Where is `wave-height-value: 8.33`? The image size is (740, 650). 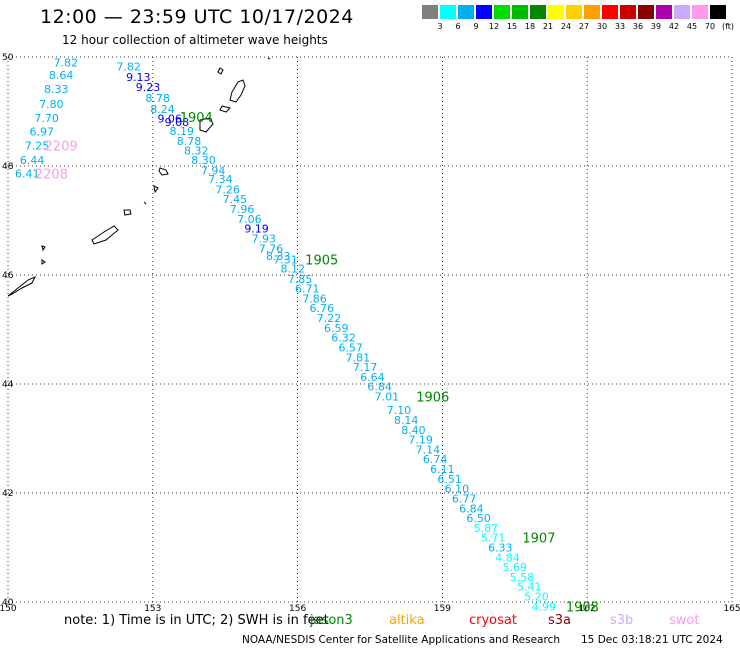 wave-height-value: 8.33 is located at coordinates (56, 89).